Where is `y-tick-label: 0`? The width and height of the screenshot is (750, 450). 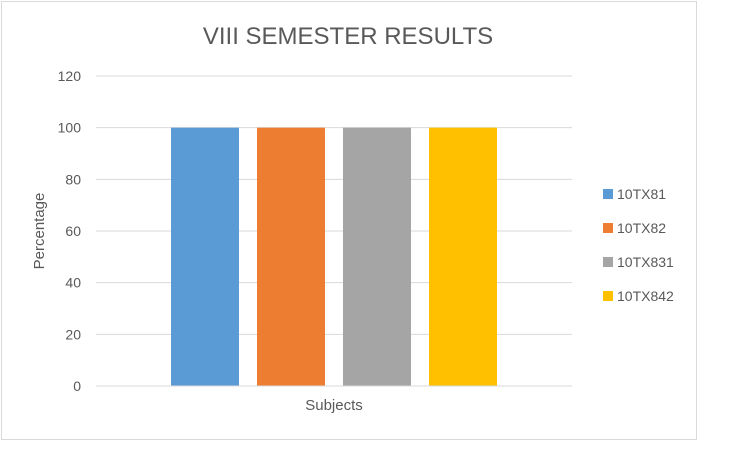 y-tick-label: 0 is located at coordinates (77, 386).